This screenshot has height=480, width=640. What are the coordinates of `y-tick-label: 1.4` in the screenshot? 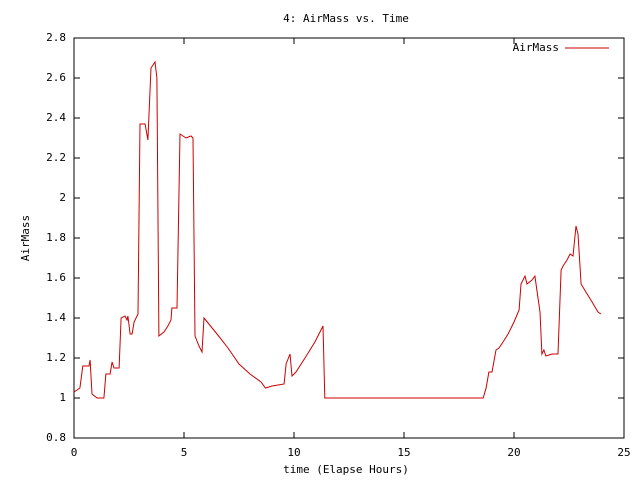 It's located at (56, 317).